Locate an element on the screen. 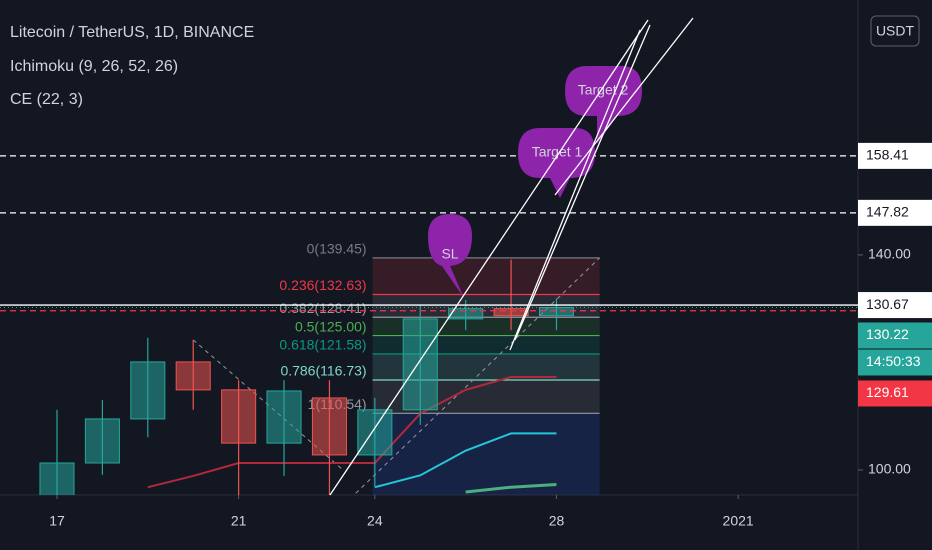 Image resolution: width=932 pixels, height=550 pixels. currency-label: USDT is located at coordinates (895, 31).